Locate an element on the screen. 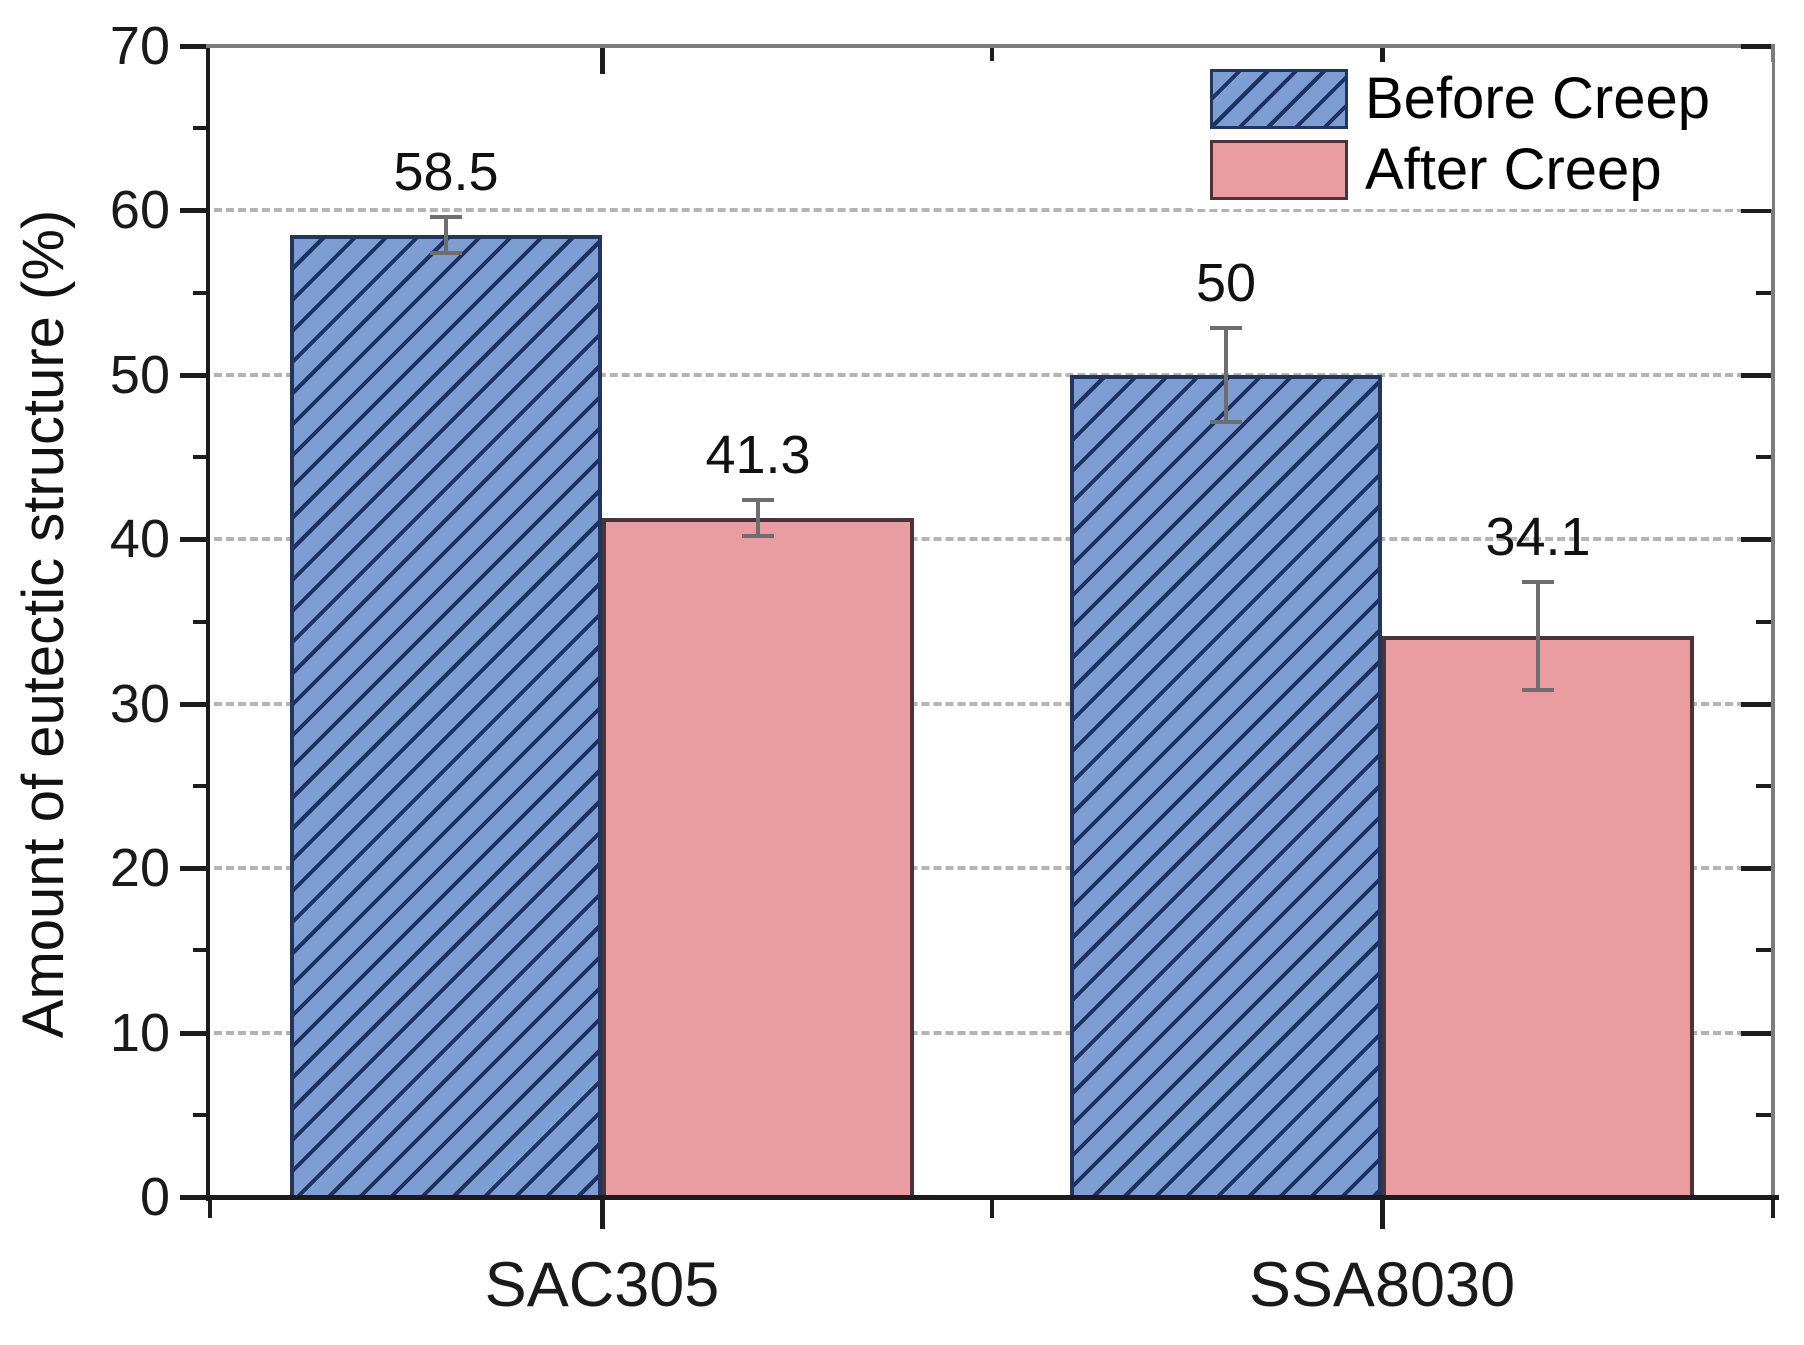 This screenshot has width=1804, height=1345. bottom-axis-spine is located at coordinates (991, 1197).